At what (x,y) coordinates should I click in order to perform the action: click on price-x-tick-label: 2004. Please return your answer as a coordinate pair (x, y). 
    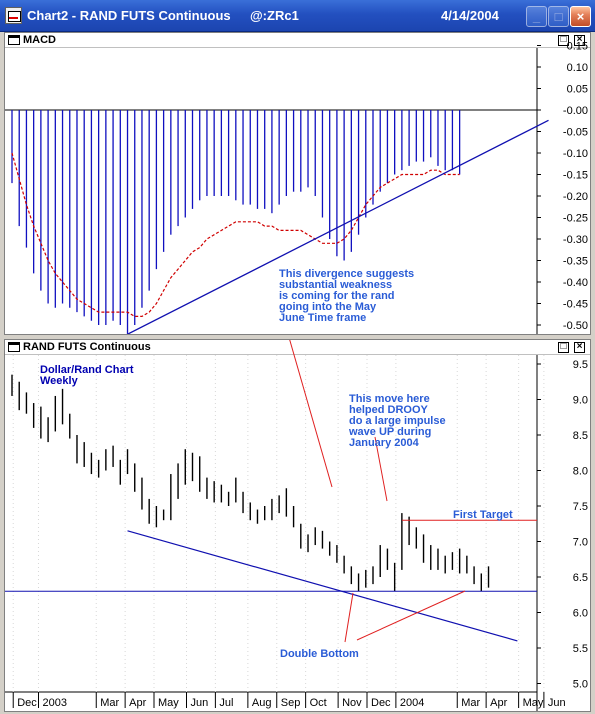
    Looking at the image, I should click on (412, 703).